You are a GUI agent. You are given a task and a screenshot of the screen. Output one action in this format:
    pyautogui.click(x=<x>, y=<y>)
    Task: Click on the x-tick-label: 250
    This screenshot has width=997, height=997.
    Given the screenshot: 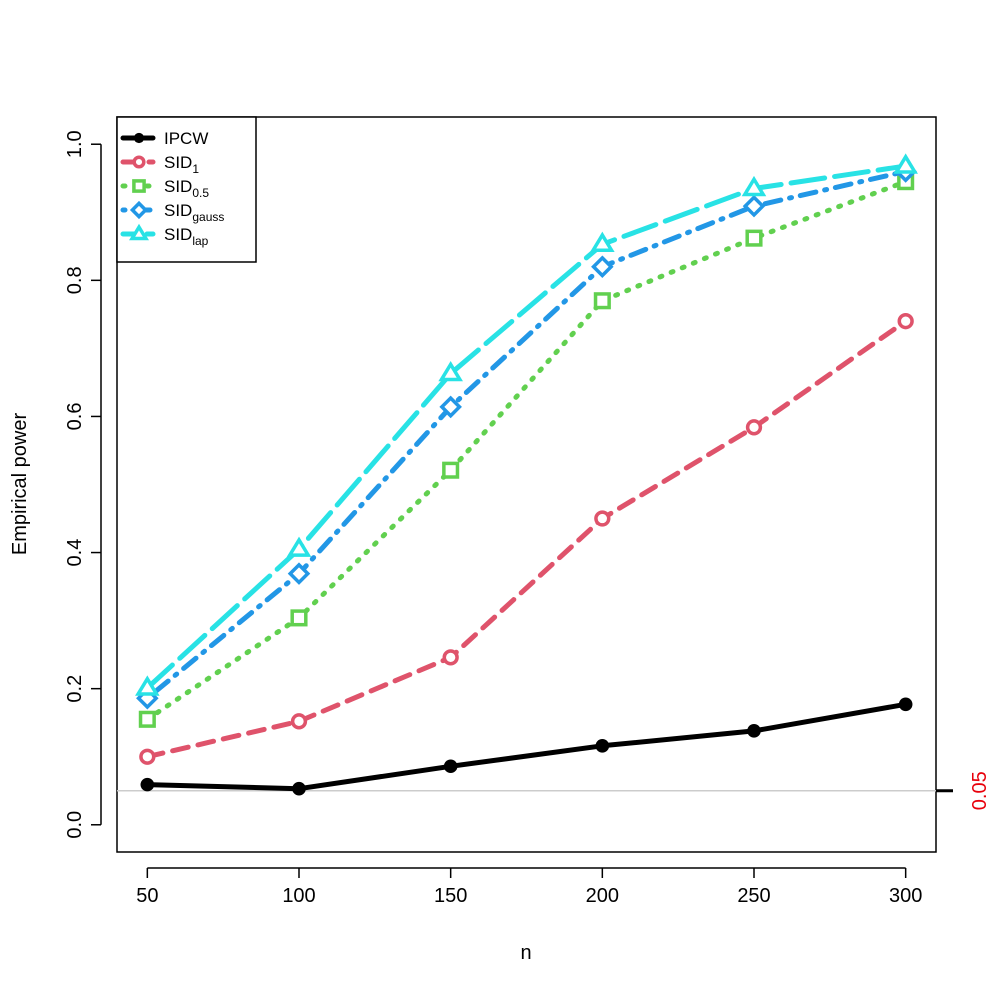 What is the action you would take?
    pyautogui.click(x=753, y=896)
    